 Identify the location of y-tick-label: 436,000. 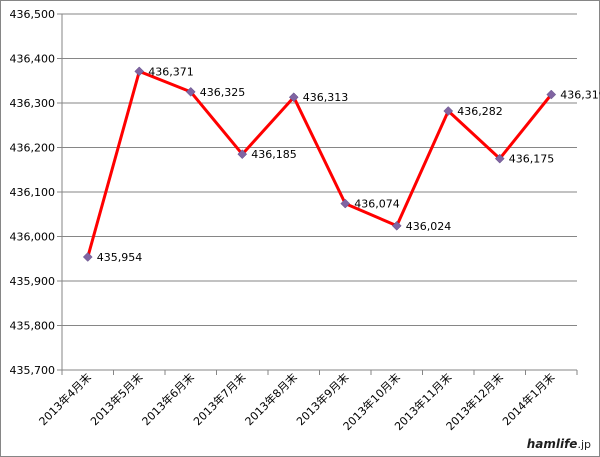
(33, 237).